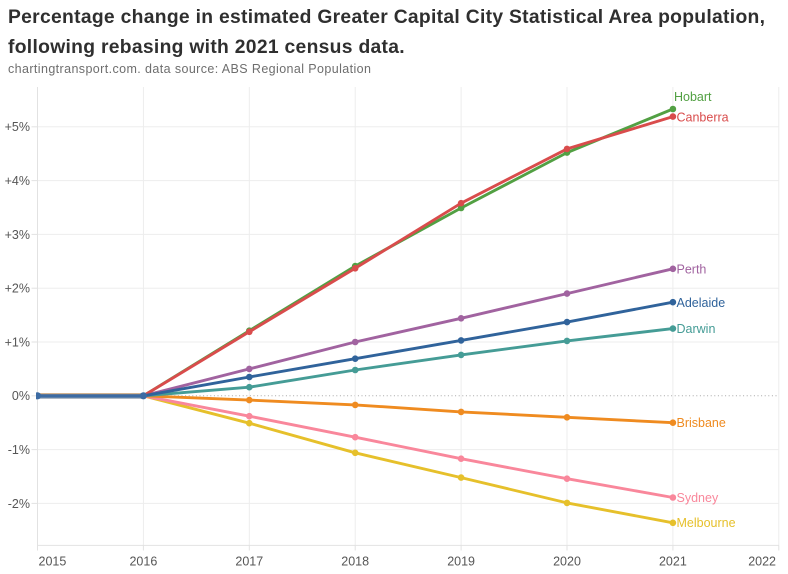 This screenshot has width=788, height=574. What do you see at coordinates (17, 342) in the screenshot?
I see `svg-text: +1%` at bounding box center [17, 342].